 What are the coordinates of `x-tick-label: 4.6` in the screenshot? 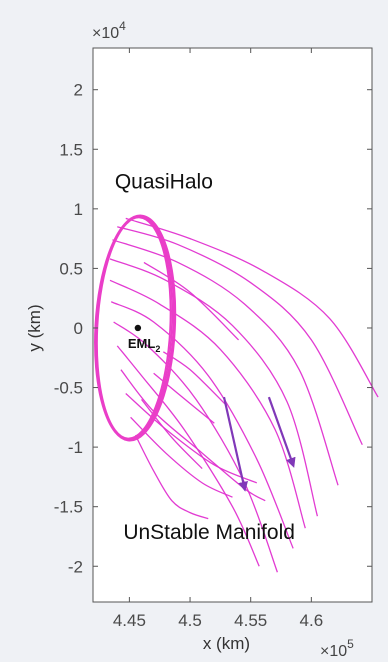 It's located at (312, 620).